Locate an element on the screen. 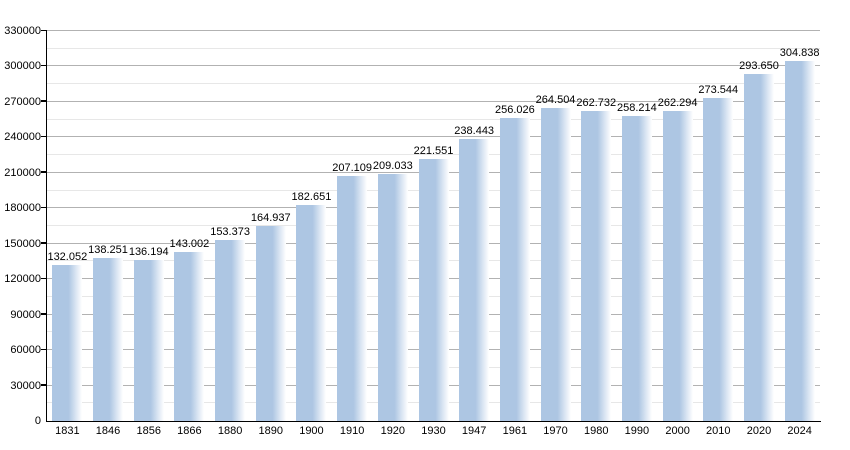 The image size is (850, 450). bar-value-label: 138.251 is located at coordinates (108, 249).